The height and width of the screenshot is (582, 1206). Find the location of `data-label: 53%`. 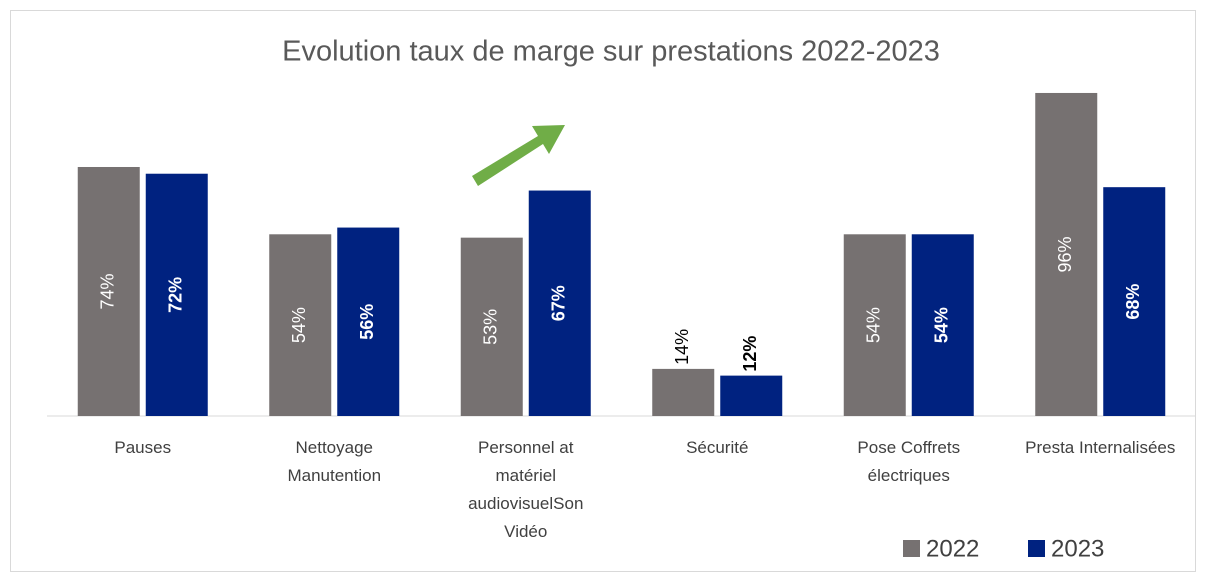

data-label: 53% is located at coordinates (491, 327).